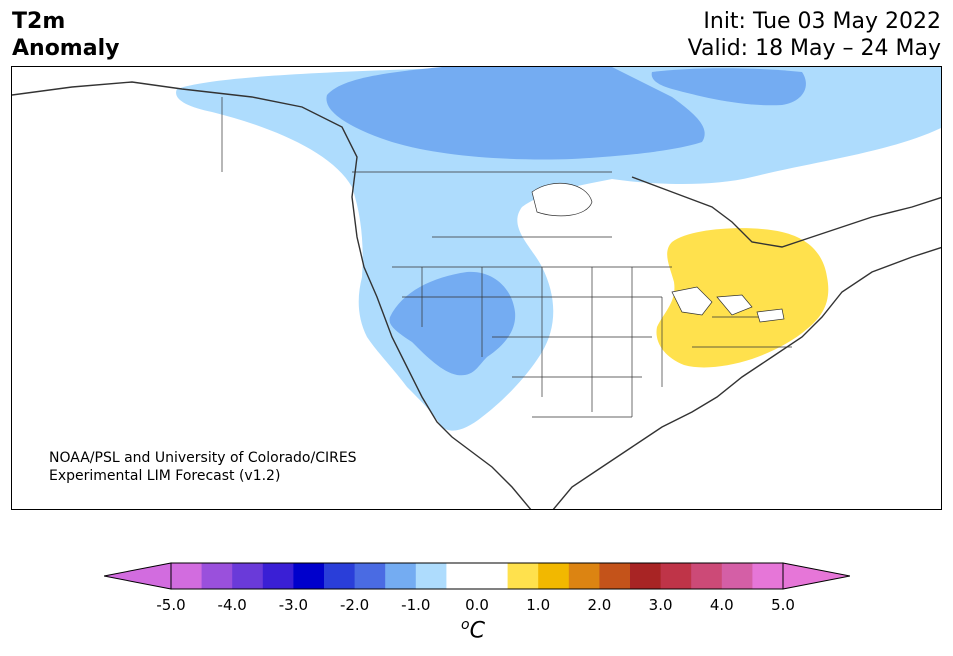 The width and height of the screenshot is (953, 656). I want to click on colorbar-frame, so click(477, 576).